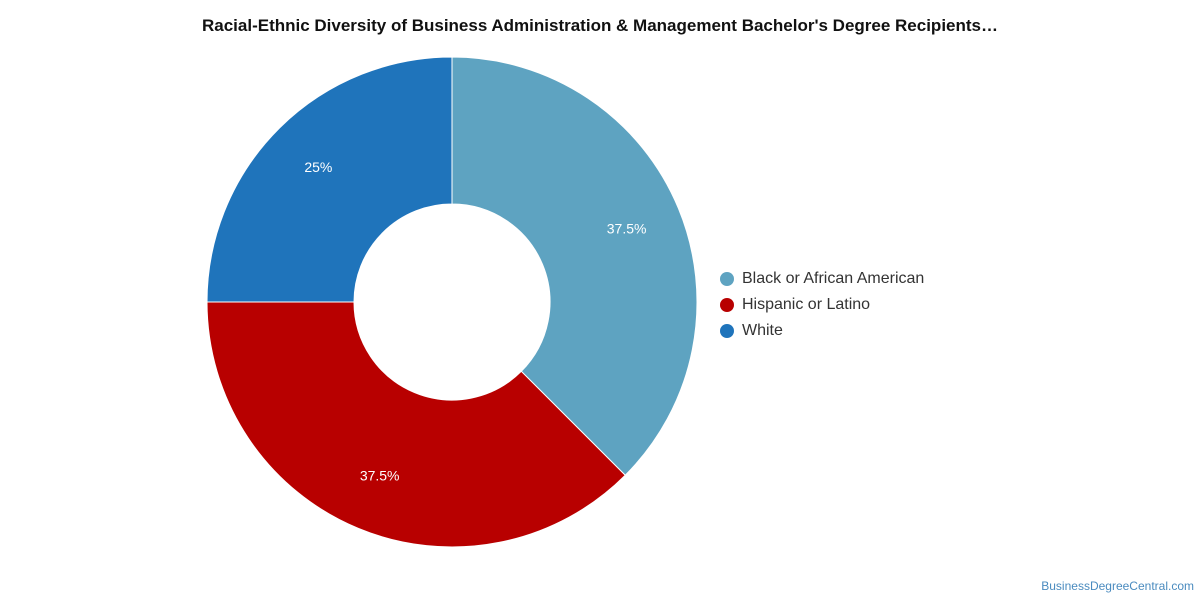 This screenshot has width=1200, height=600. I want to click on legend-item: Black or African American, so click(822, 279).